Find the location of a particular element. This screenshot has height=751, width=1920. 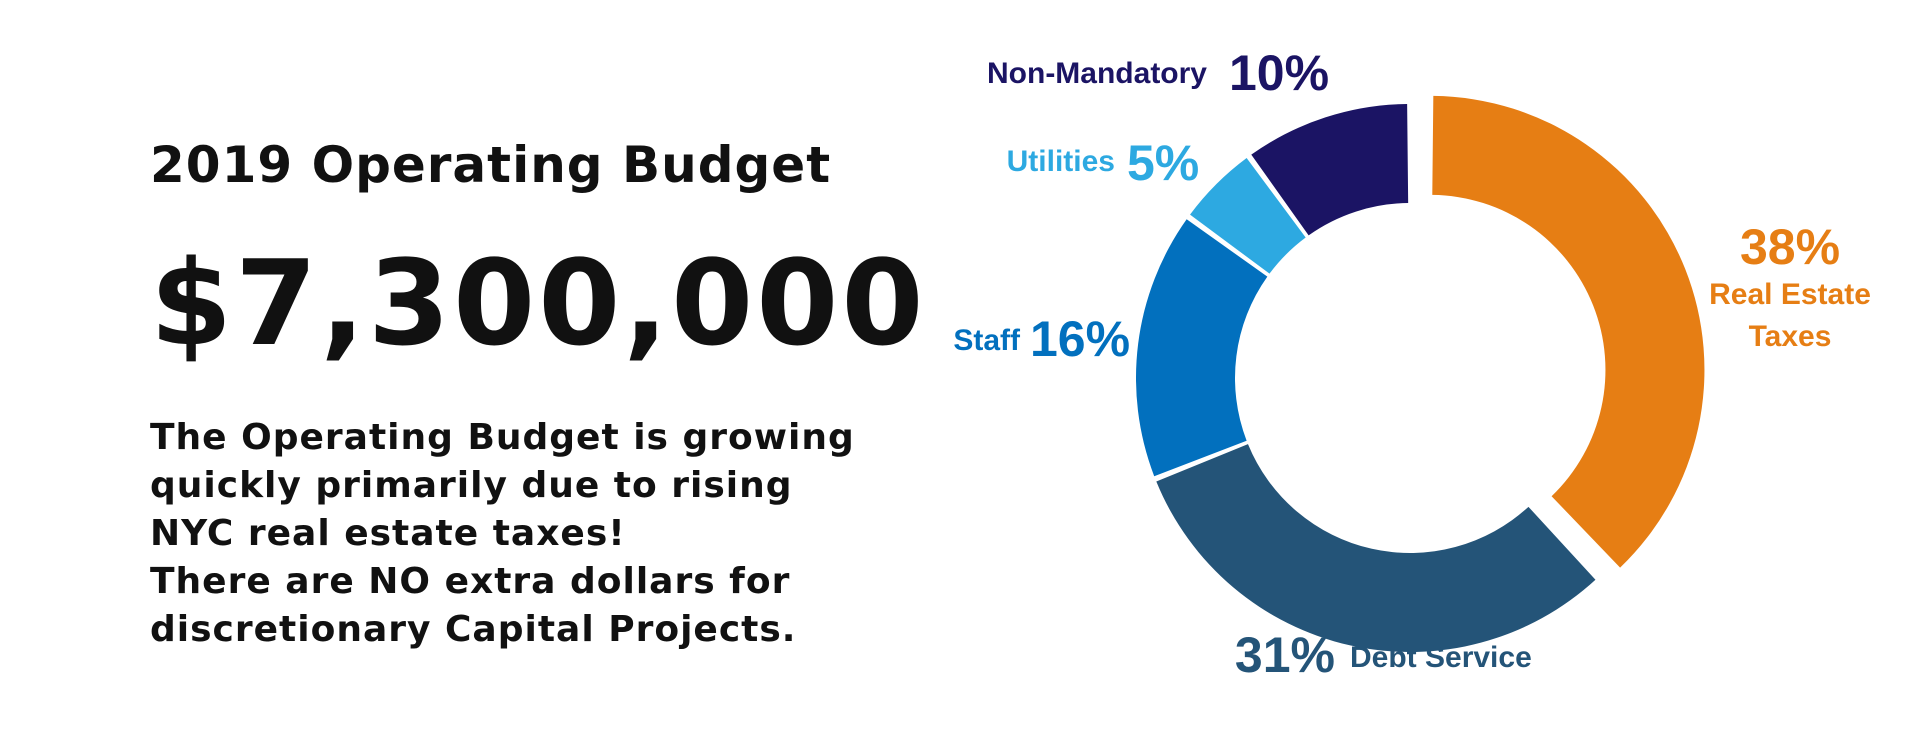

slice-label-utilities: Utilities is located at coordinates (1061, 161).